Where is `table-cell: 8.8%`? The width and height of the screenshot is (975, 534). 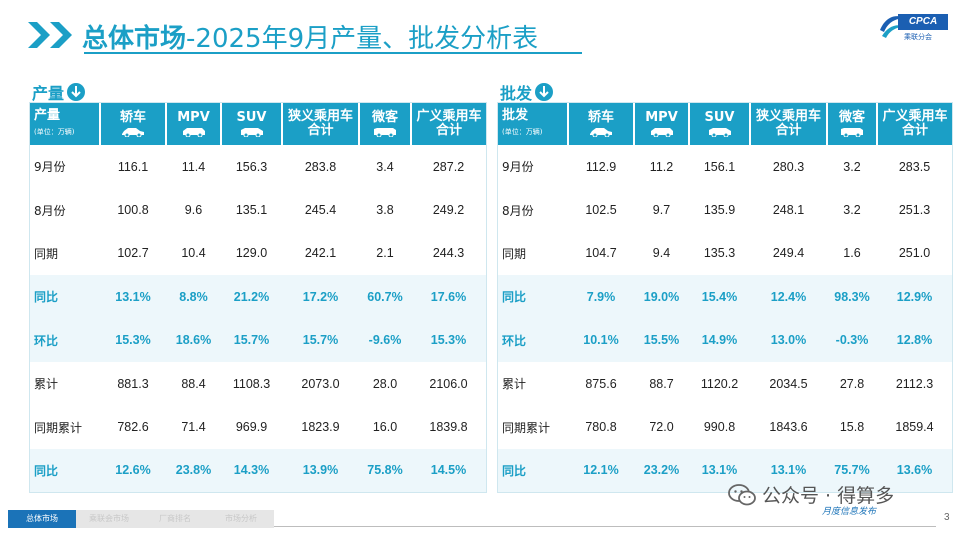 table-cell: 8.8% is located at coordinates (193, 297).